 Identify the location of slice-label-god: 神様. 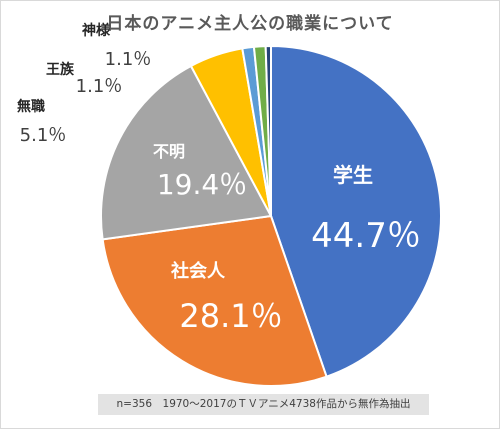
(96, 30).